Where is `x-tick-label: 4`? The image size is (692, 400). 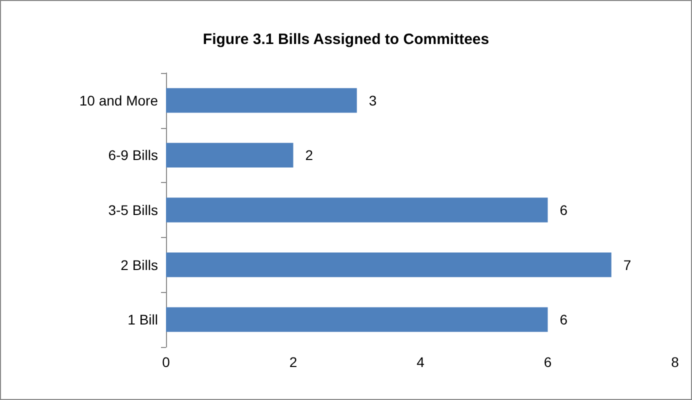
x-tick-label: 4 is located at coordinates (420, 362).